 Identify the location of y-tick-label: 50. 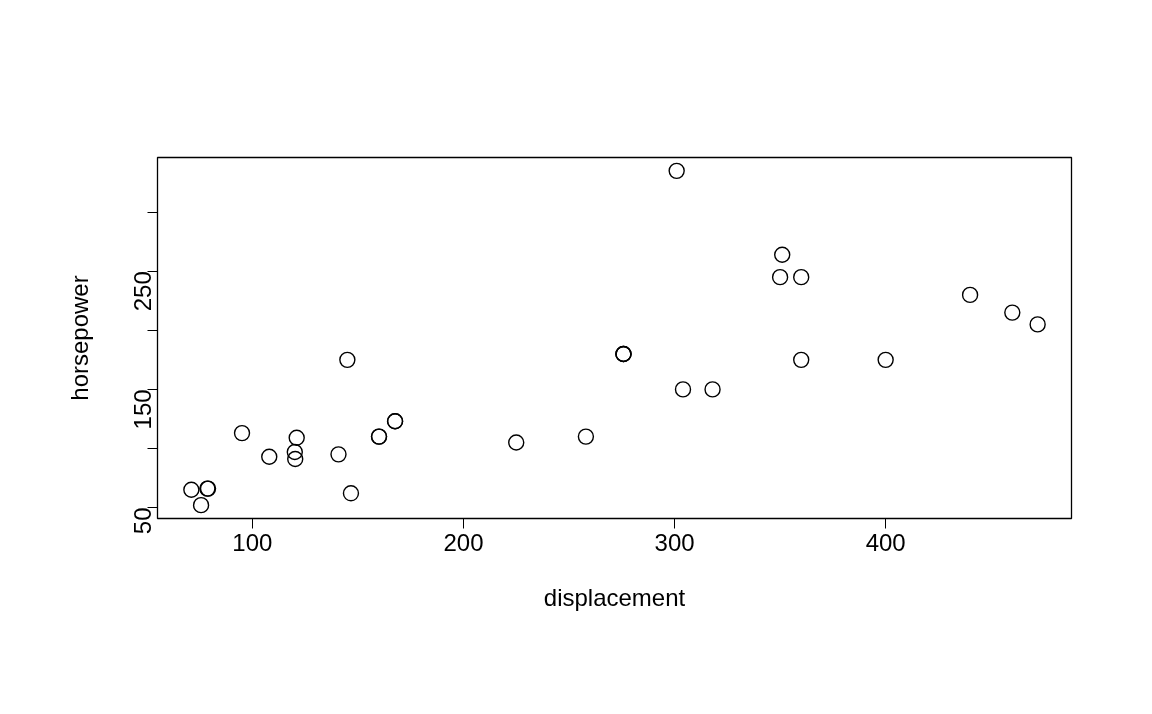
(142, 521).